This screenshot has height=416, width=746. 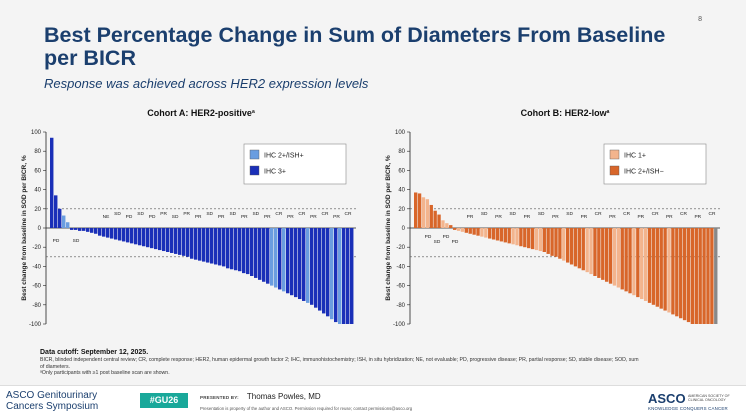 What do you see at coordinates (644, 172) in the screenshot?
I see `legend-label-2: IHC 2+/ISH−` at bounding box center [644, 172].